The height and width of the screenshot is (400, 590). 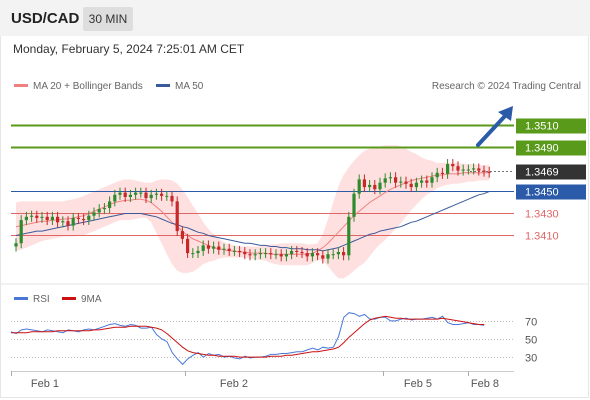 I want to click on time-axis: Feb 1 Feb 2 Feb 5 Feb 8, so click(x=262, y=380).